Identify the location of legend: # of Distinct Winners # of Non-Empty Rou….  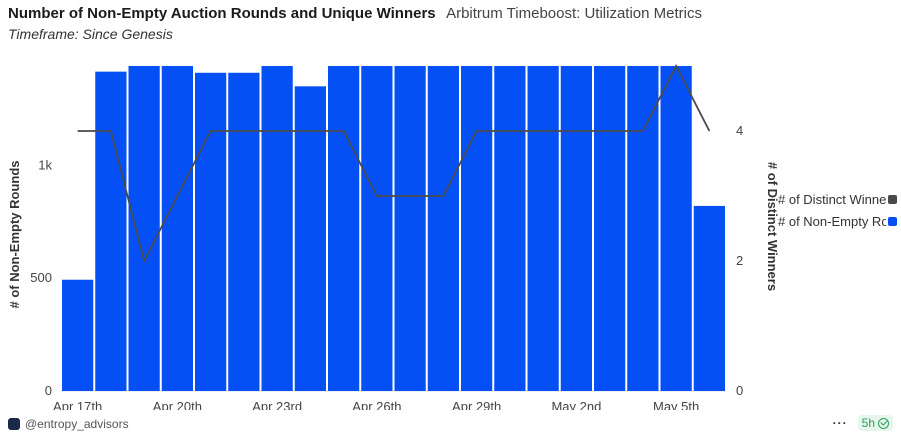
(837, 210).